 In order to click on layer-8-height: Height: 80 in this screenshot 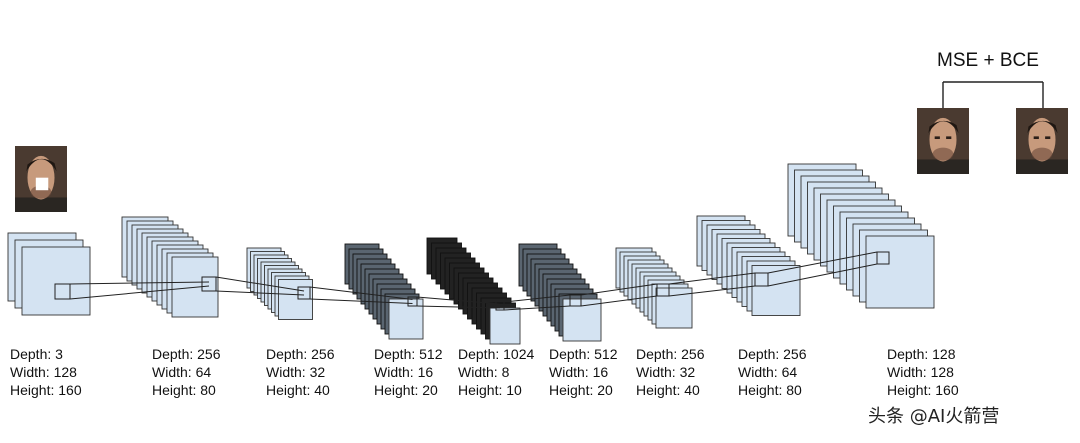, I will do `click(770, 390)`.